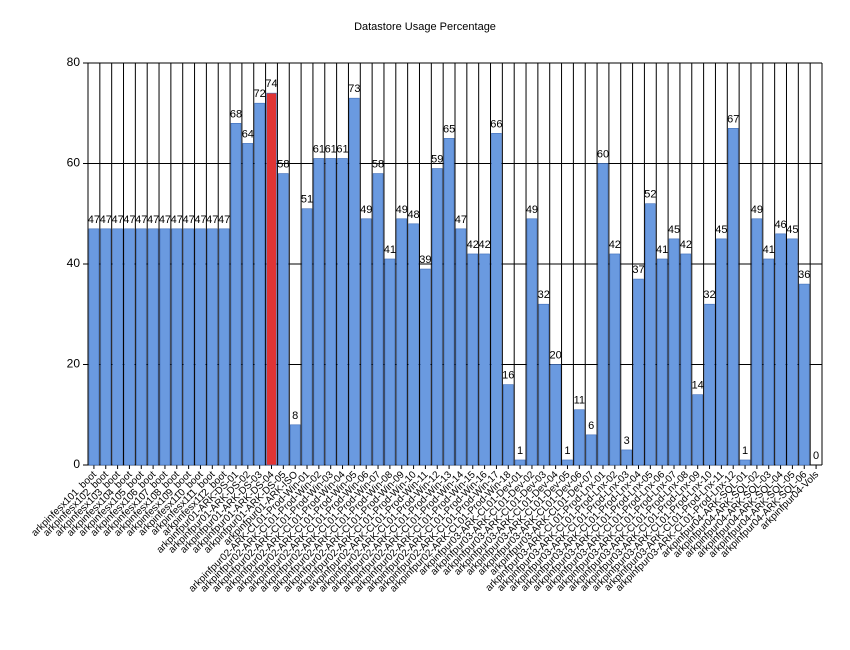 The height and width of the screenshot is (650, 850). Describe the element at coordinates (74, 163) in the screenshot. I see `y-tick-label: 60` at that location.